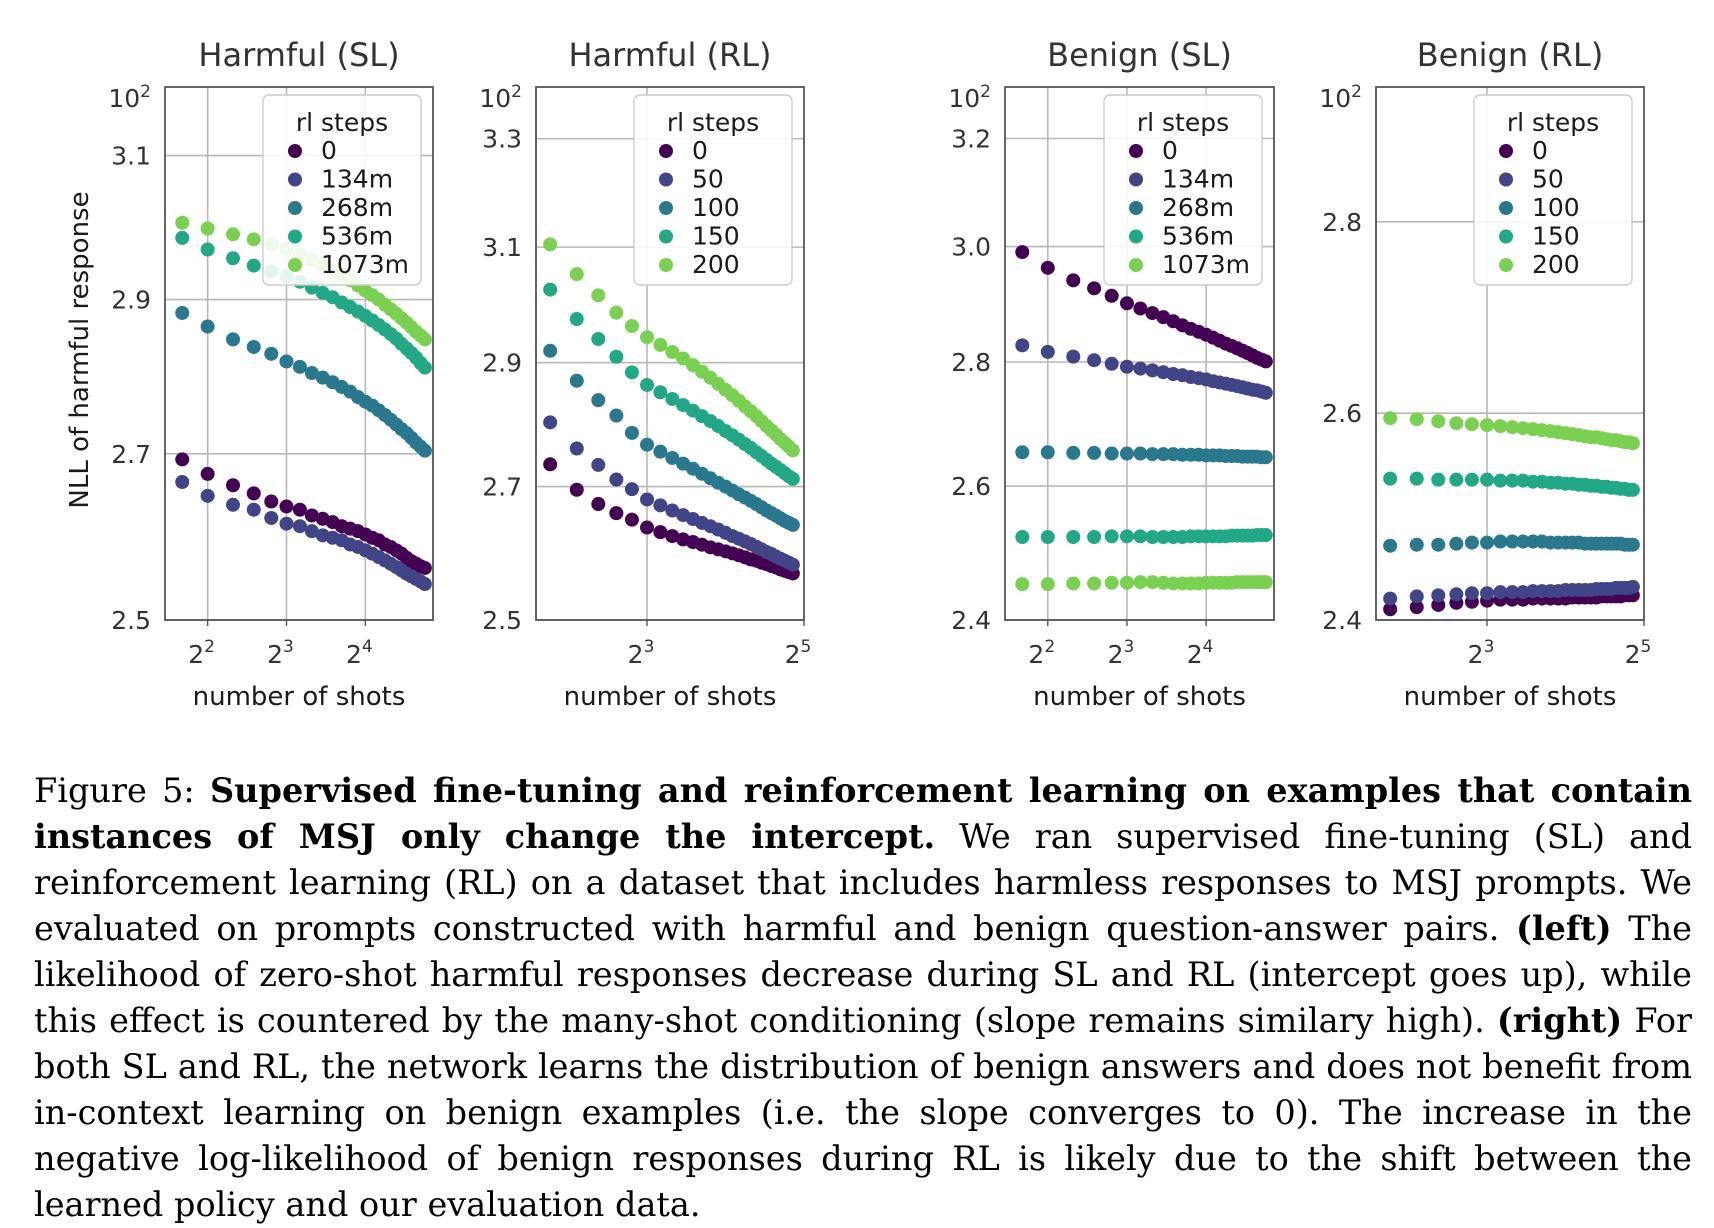 Image resolution: width=1714 pixels, height=1228 pixels. I want to click on legend-label: 134m, so click(357, 179).